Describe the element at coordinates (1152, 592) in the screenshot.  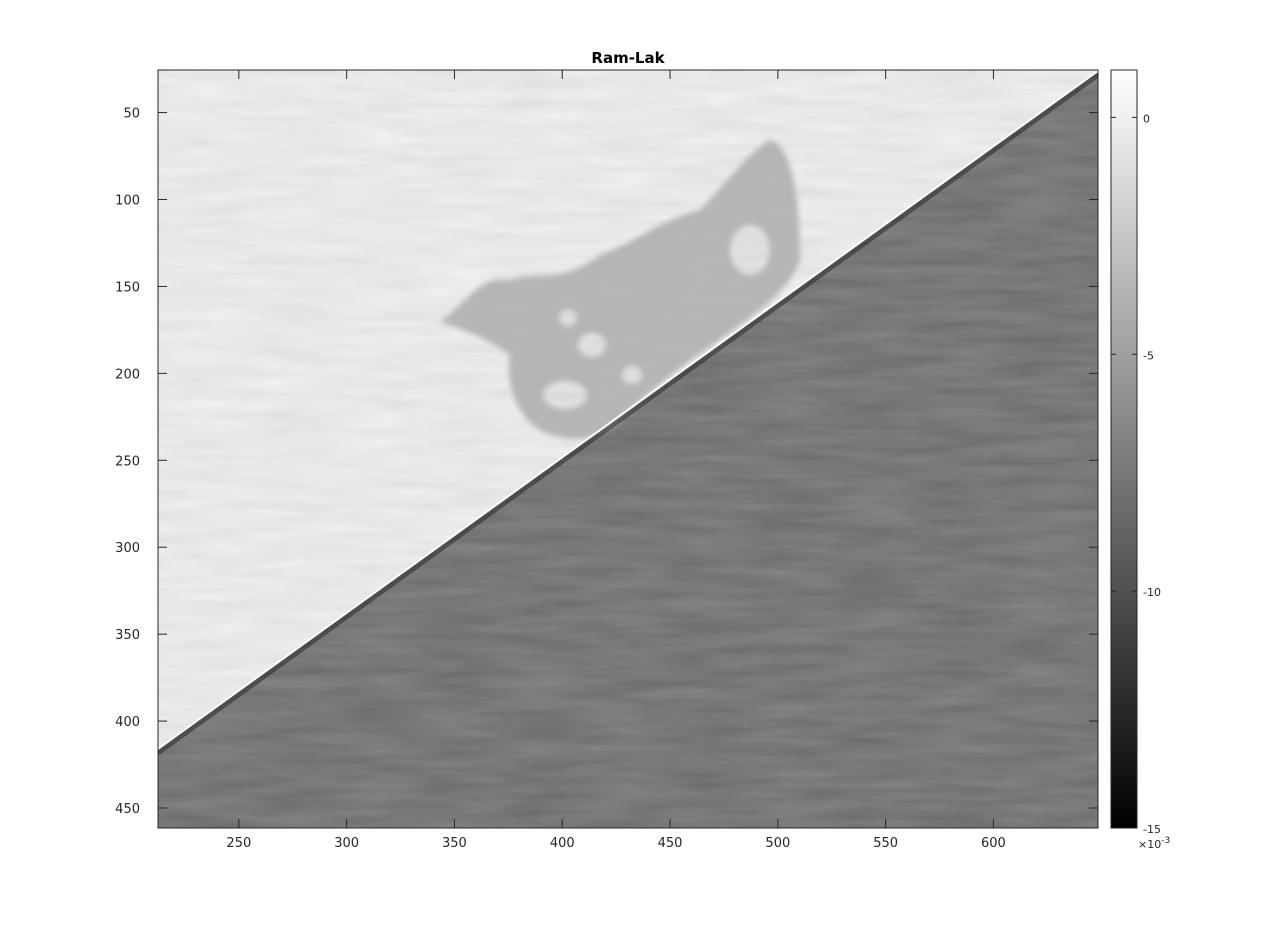
I see `colorbar-tick-label: -10` at that location.